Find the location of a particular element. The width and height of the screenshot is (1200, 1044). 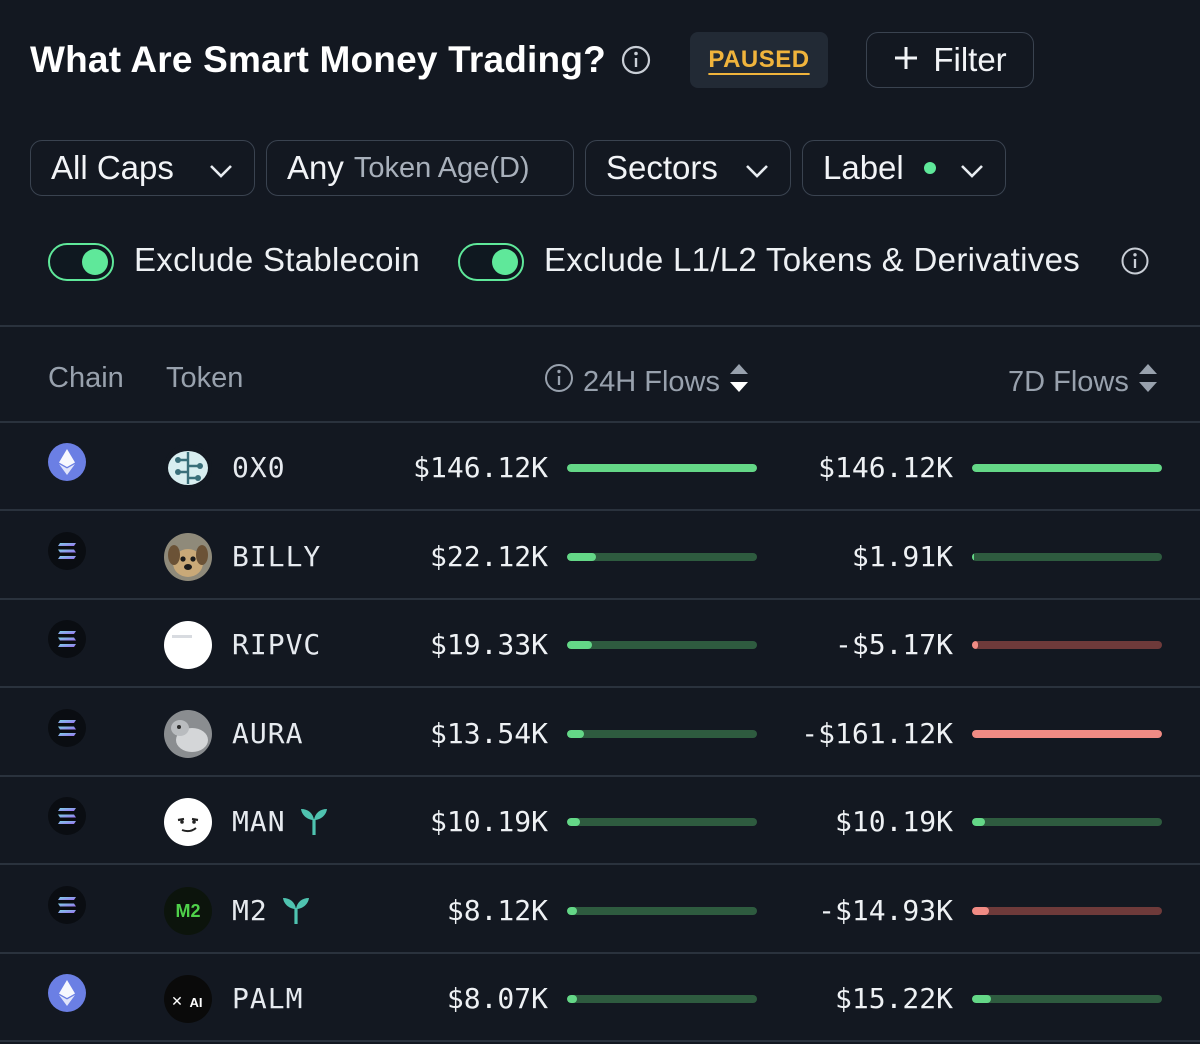

flow-7d-value: $146.12K is located at coordinates (885, 467).